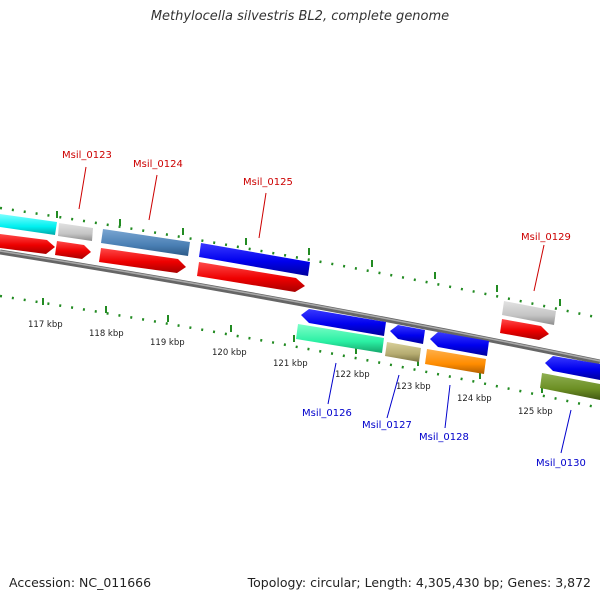 This screenshot has height=600, width=600. I want to click on gene-label-group: Msil_0130, so click(561, 439).